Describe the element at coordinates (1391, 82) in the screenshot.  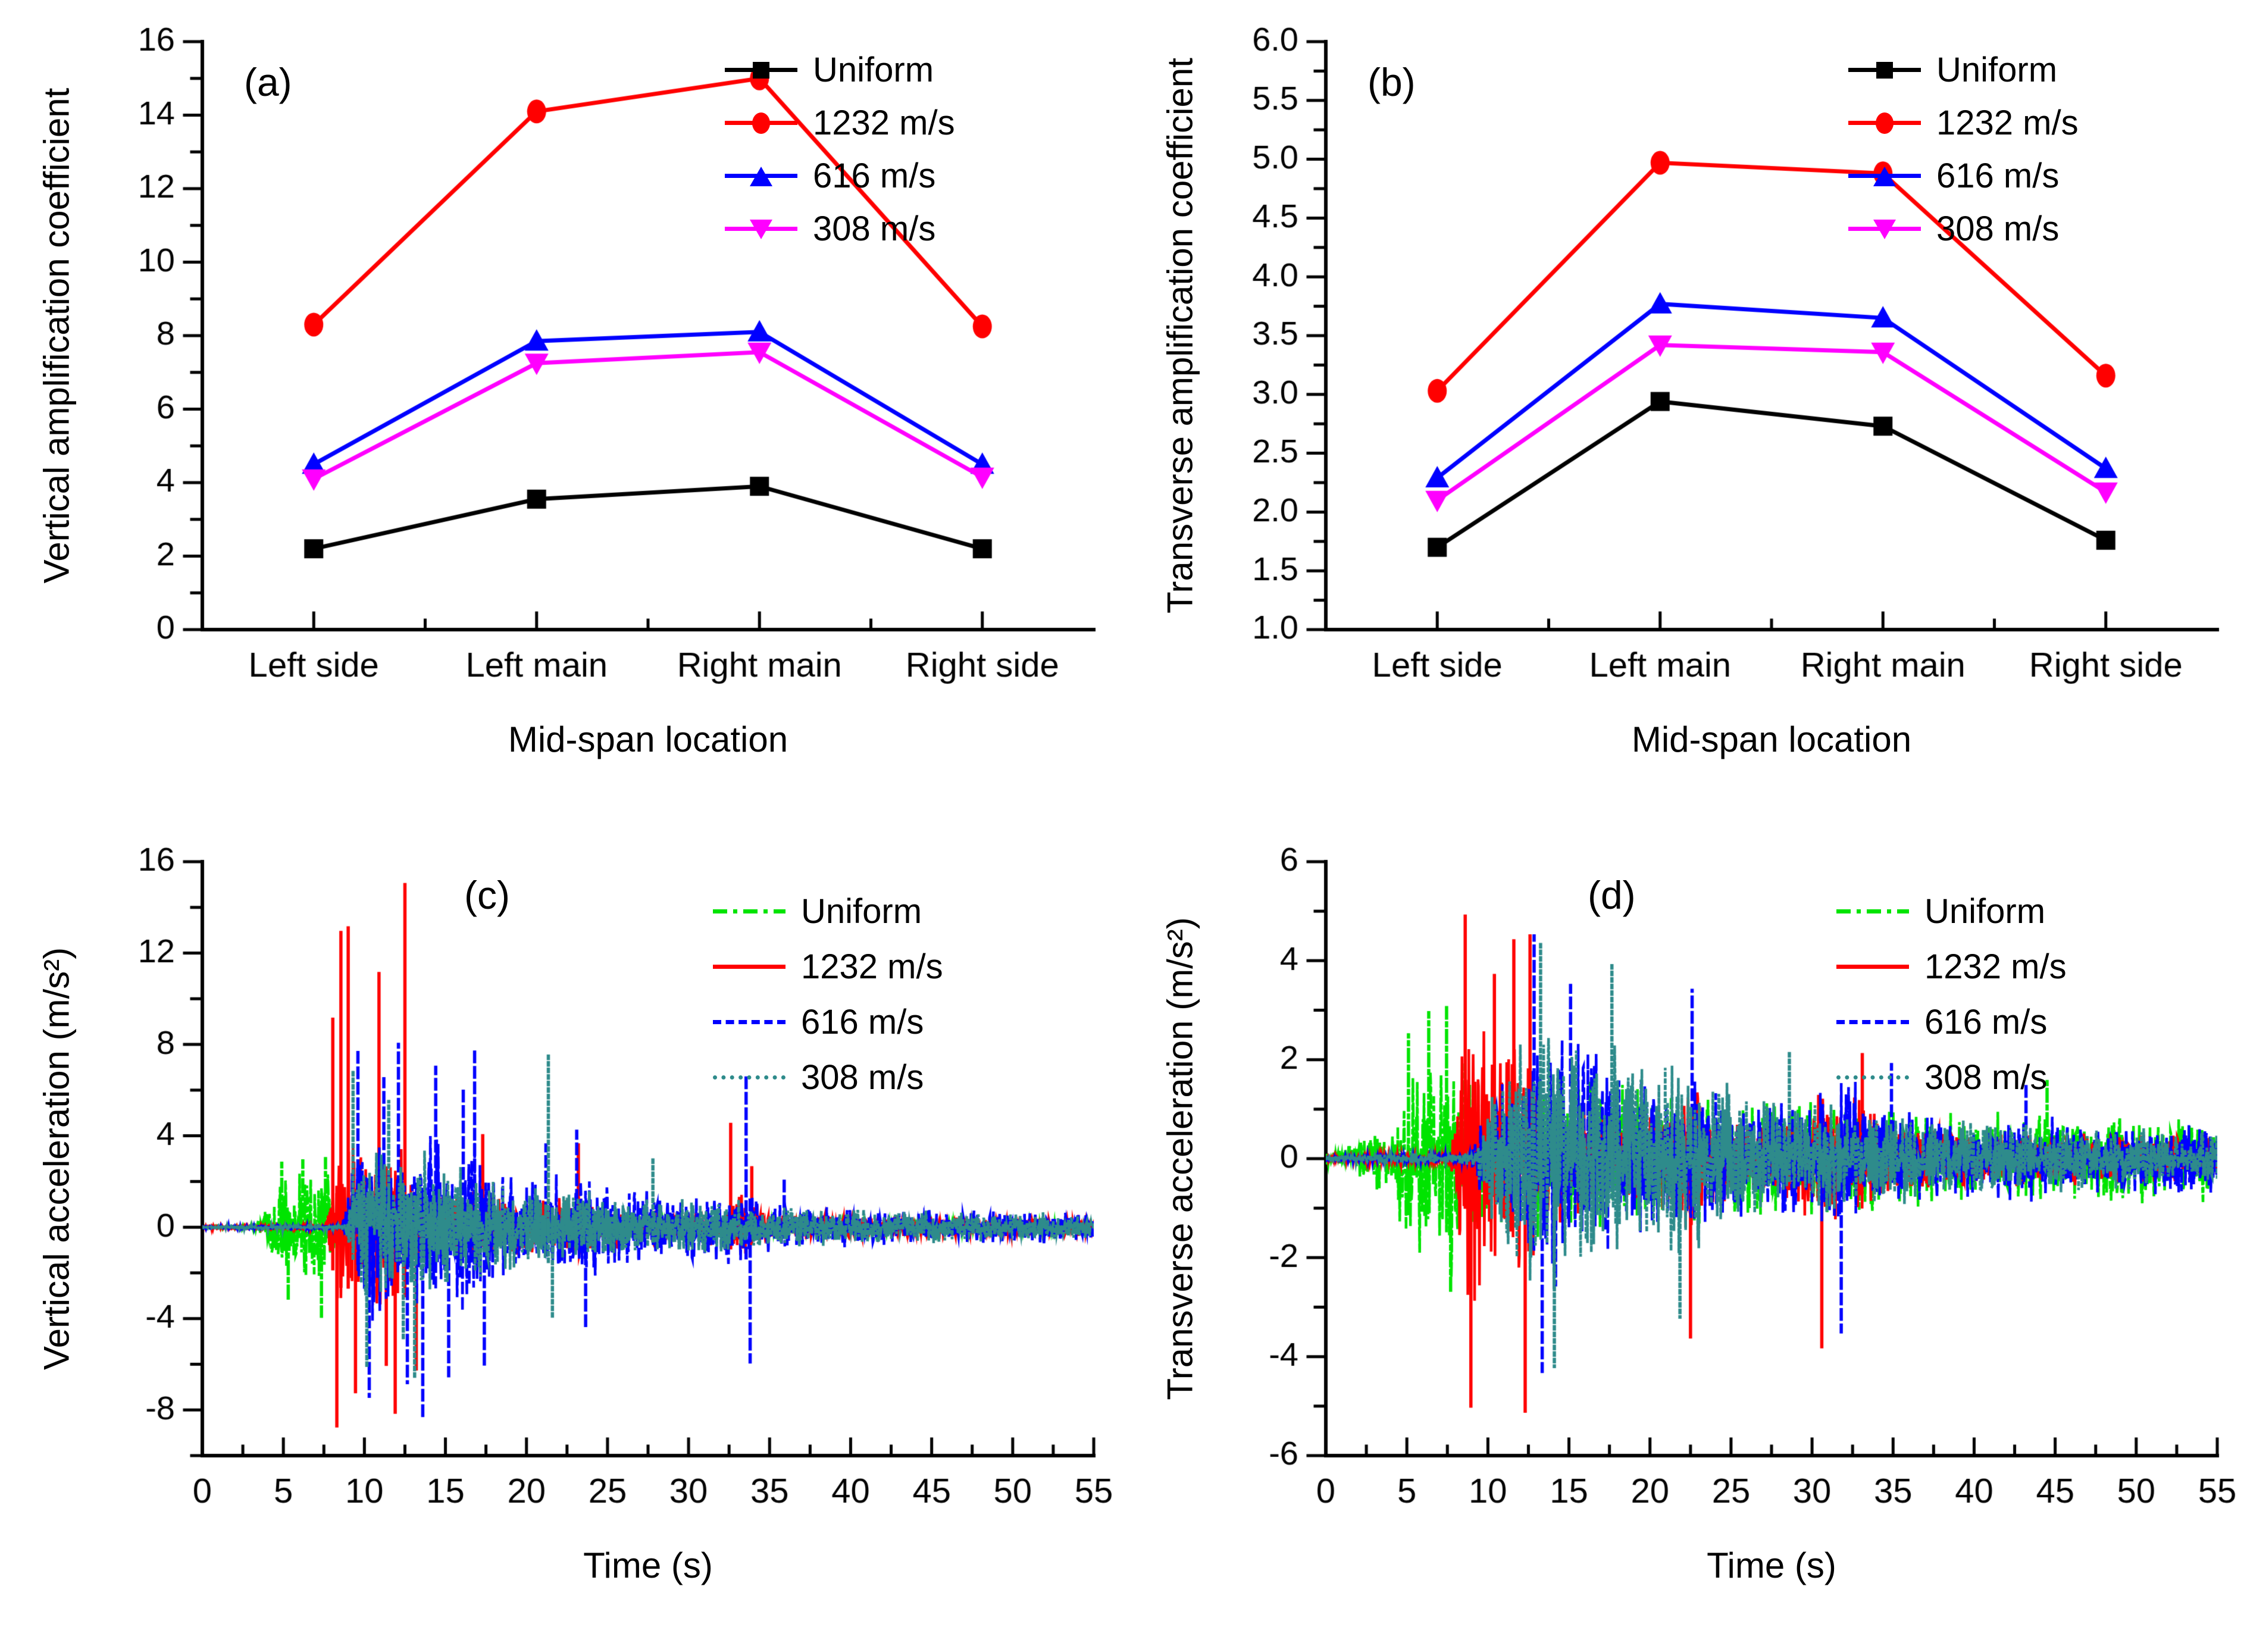
I see `panel-label-b: (b)` at that location.